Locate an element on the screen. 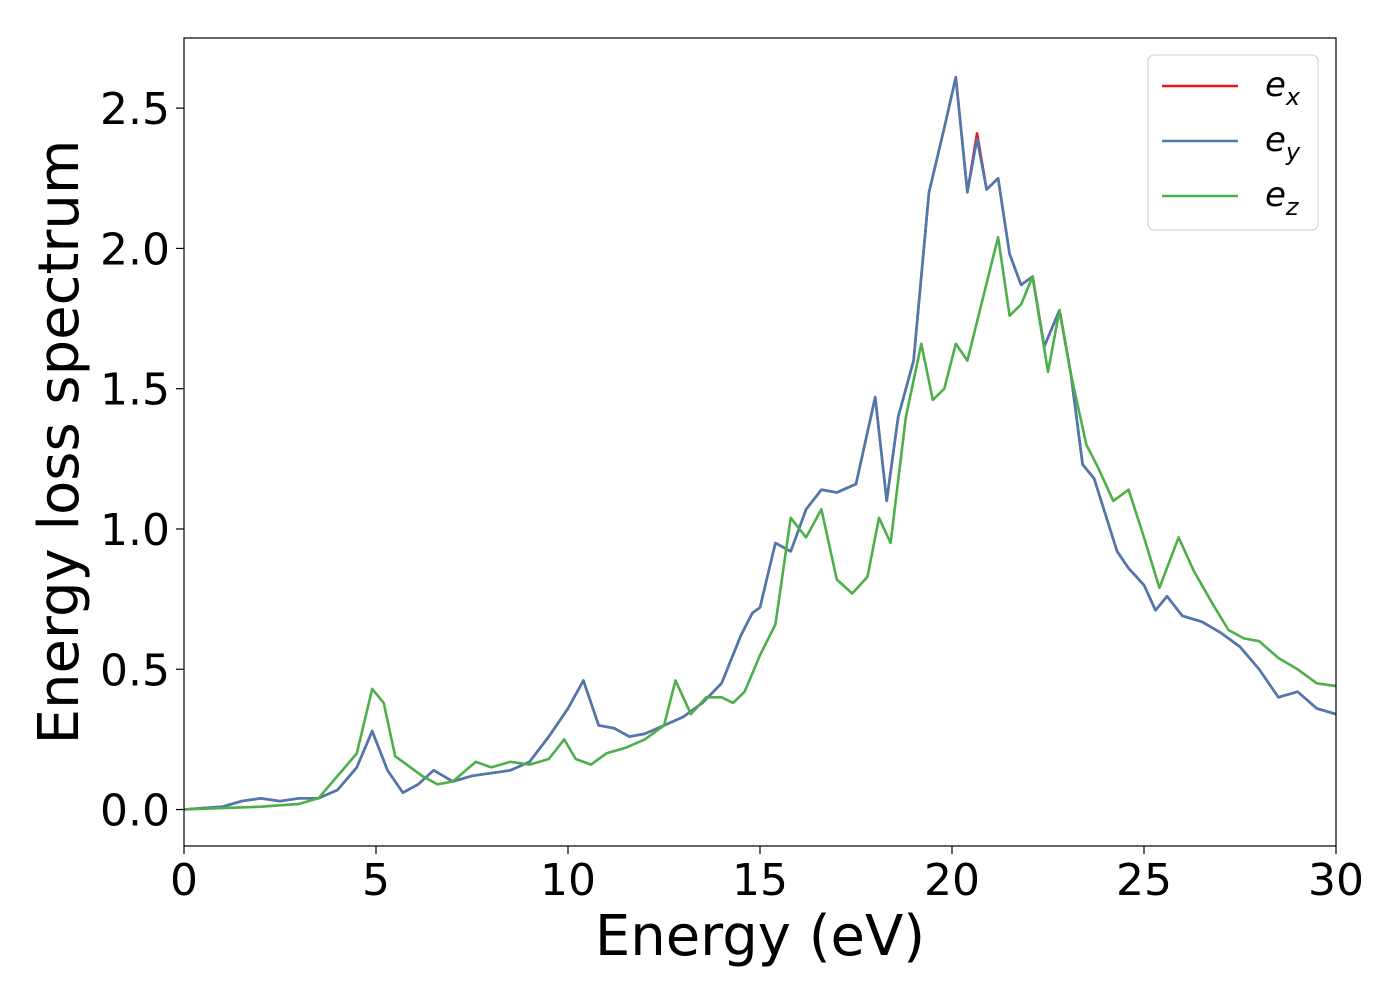 The image size is (1400, 1000). legend-label-e-z: ez is located at coordinates (1282, 198).